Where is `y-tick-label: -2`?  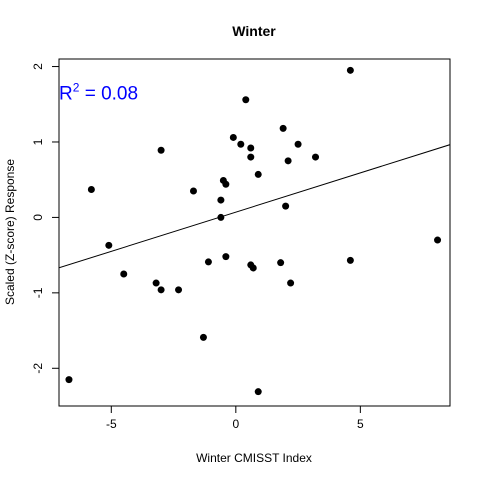 y-tick-label: -2 is located at coordinates (38, 368).